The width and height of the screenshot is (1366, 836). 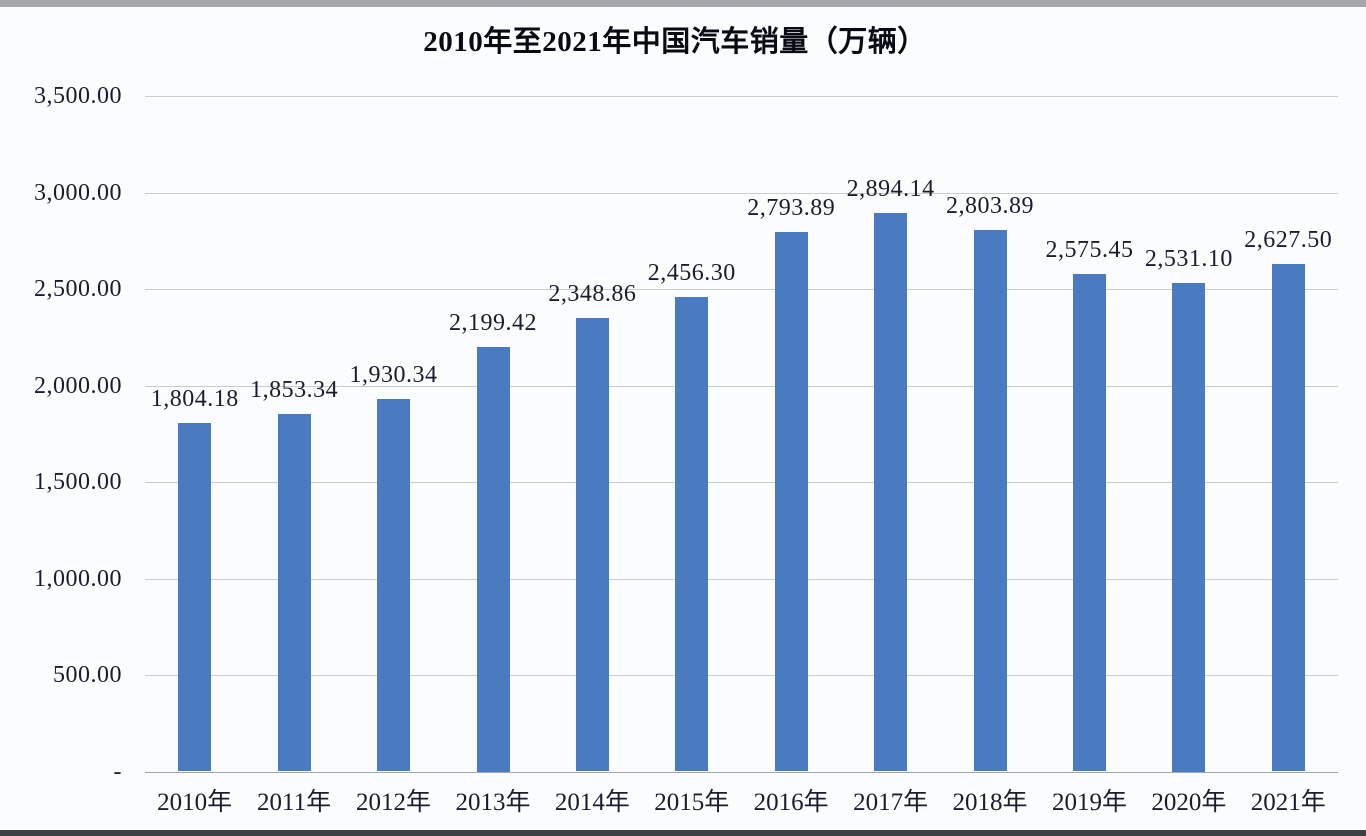 I want to click on x-axis-tick-label: 2013年, so click(x=493, y=802).